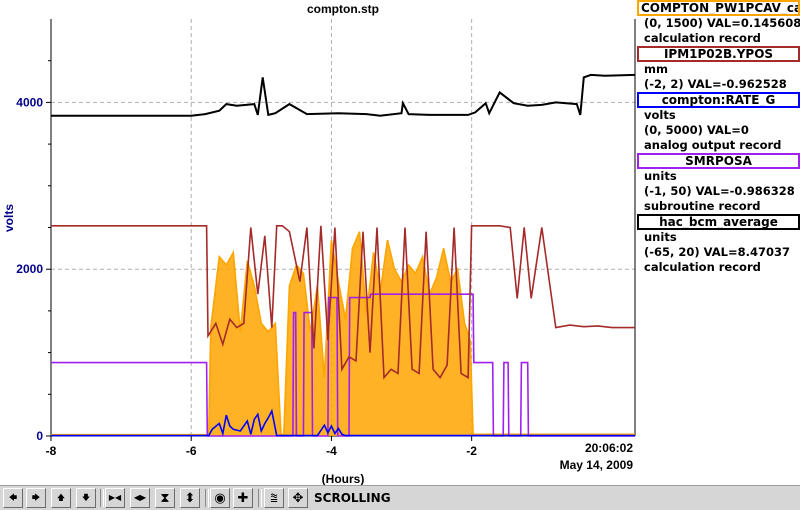 This screenshot has height=510, width=800. I want to click on legend-range-value: (-2, 2) VAL=-0.962528, so click(715, 84).